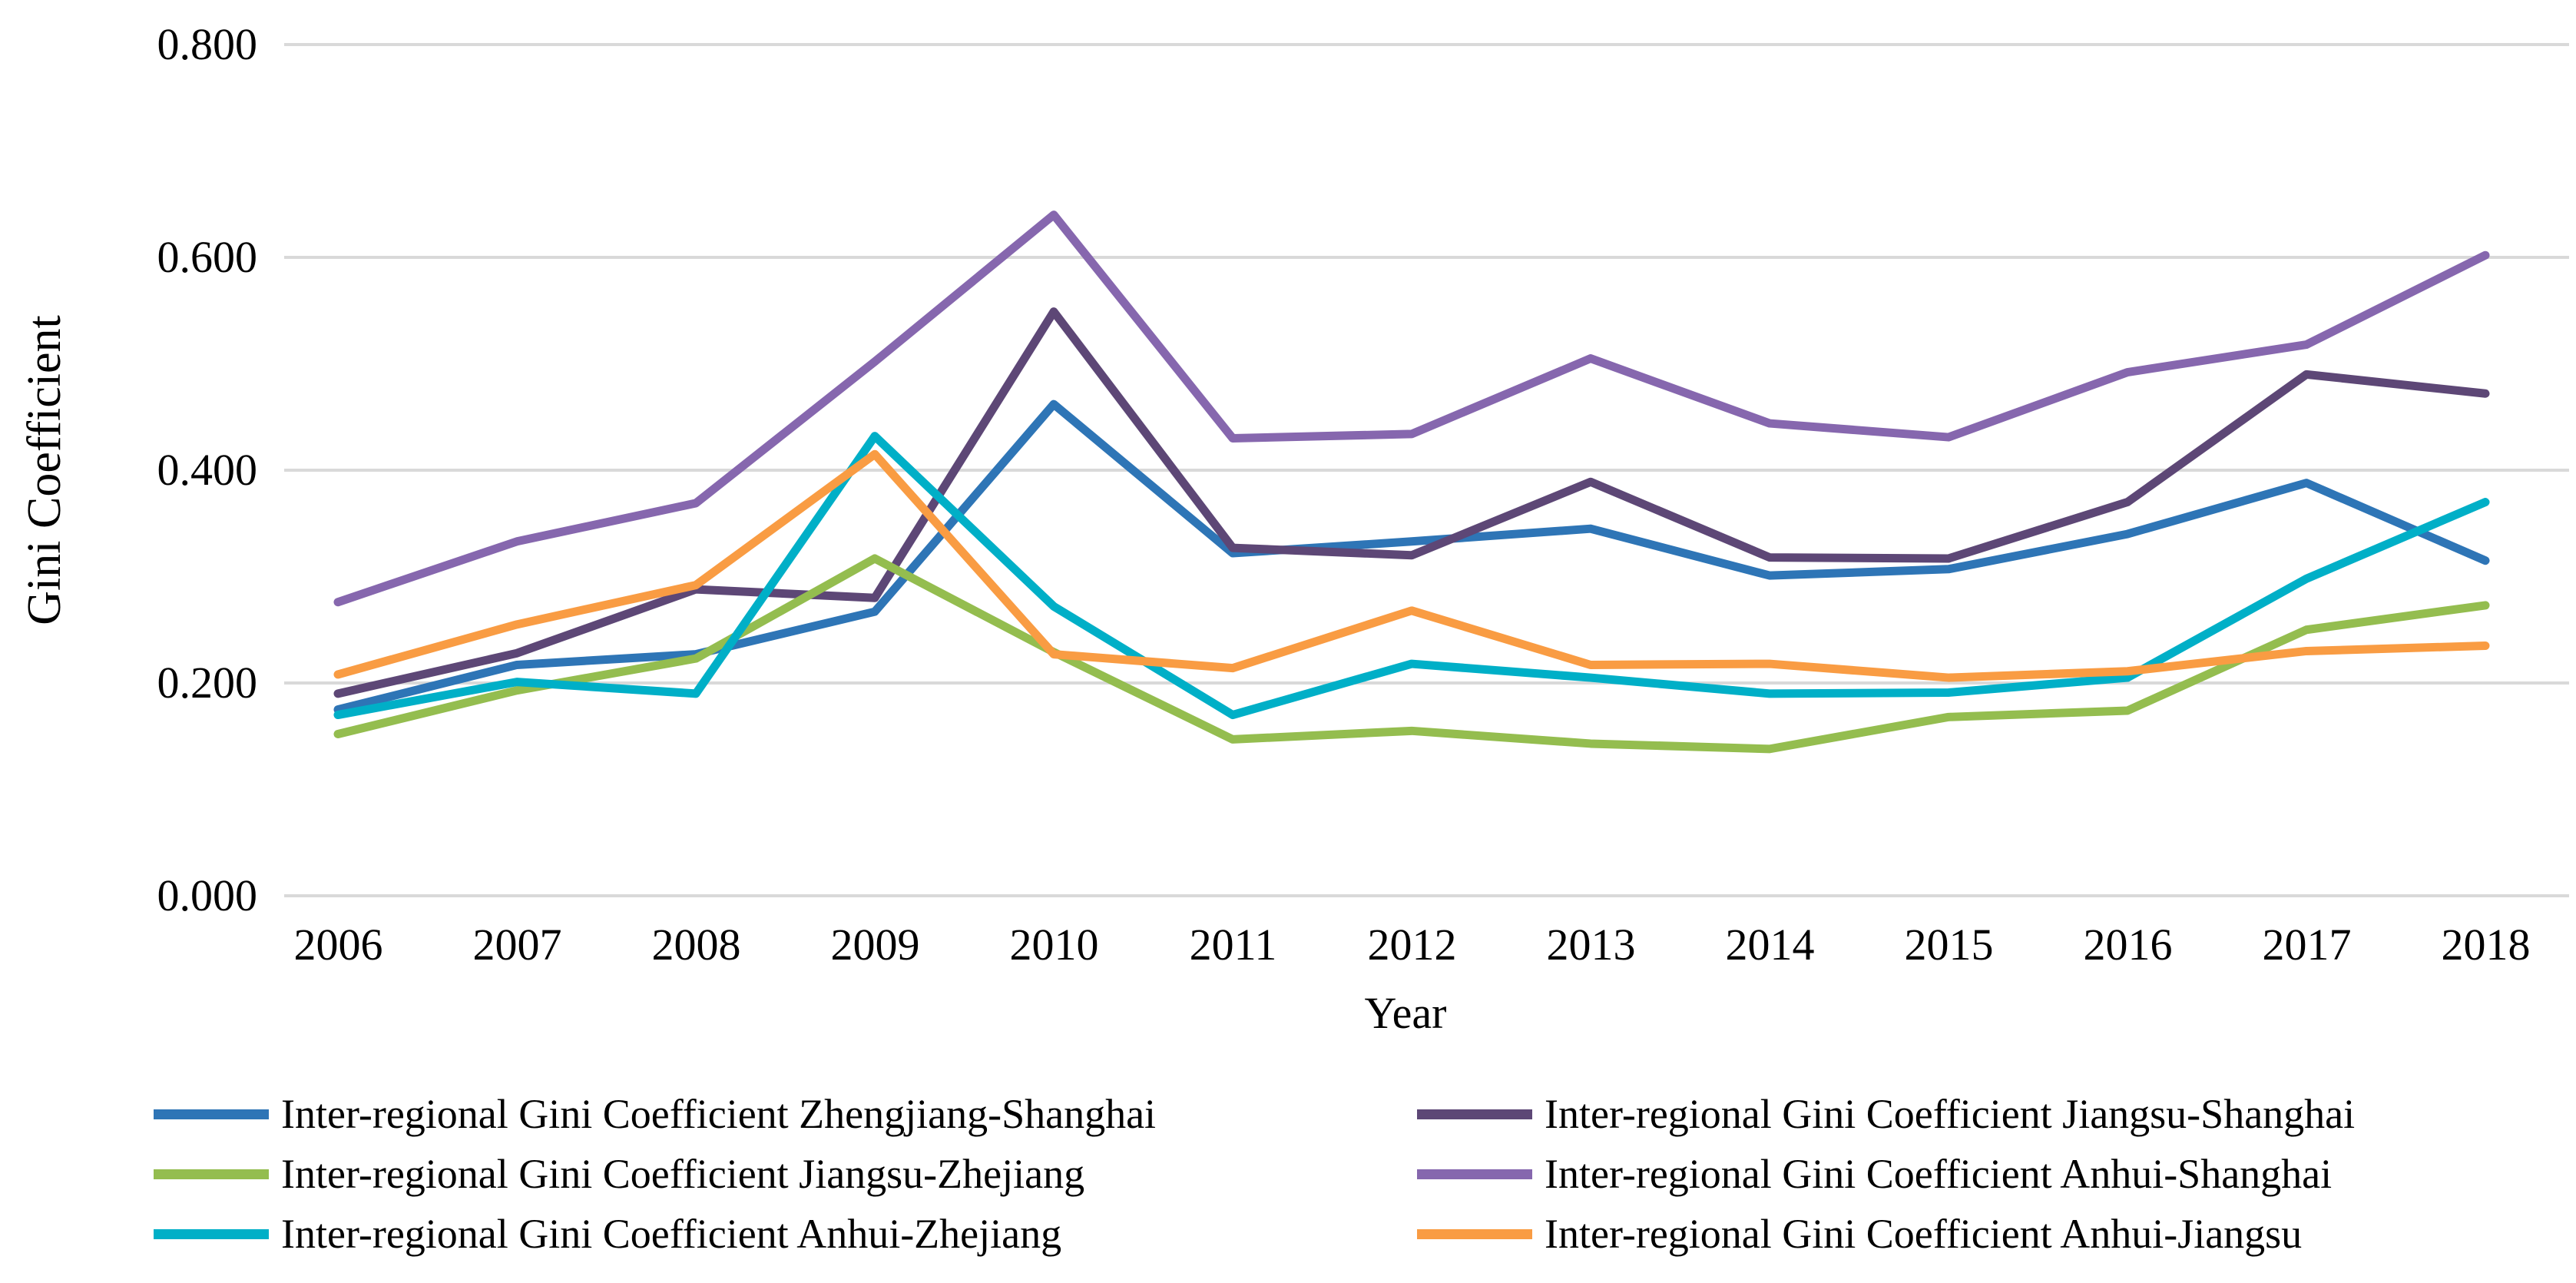 The width and height of the screenshot is (2576, 1283). Describe the element at coordinates (696, 945) in the screenshot. I see `x-tick-label: 2008` at that location.